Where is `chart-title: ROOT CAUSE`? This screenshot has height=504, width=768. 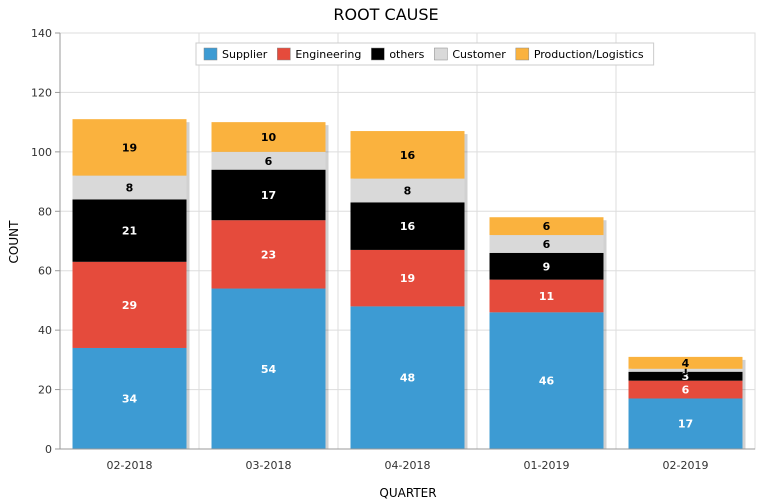 chart-title: ROOT CAUSE is located at coordinates (385, 14).